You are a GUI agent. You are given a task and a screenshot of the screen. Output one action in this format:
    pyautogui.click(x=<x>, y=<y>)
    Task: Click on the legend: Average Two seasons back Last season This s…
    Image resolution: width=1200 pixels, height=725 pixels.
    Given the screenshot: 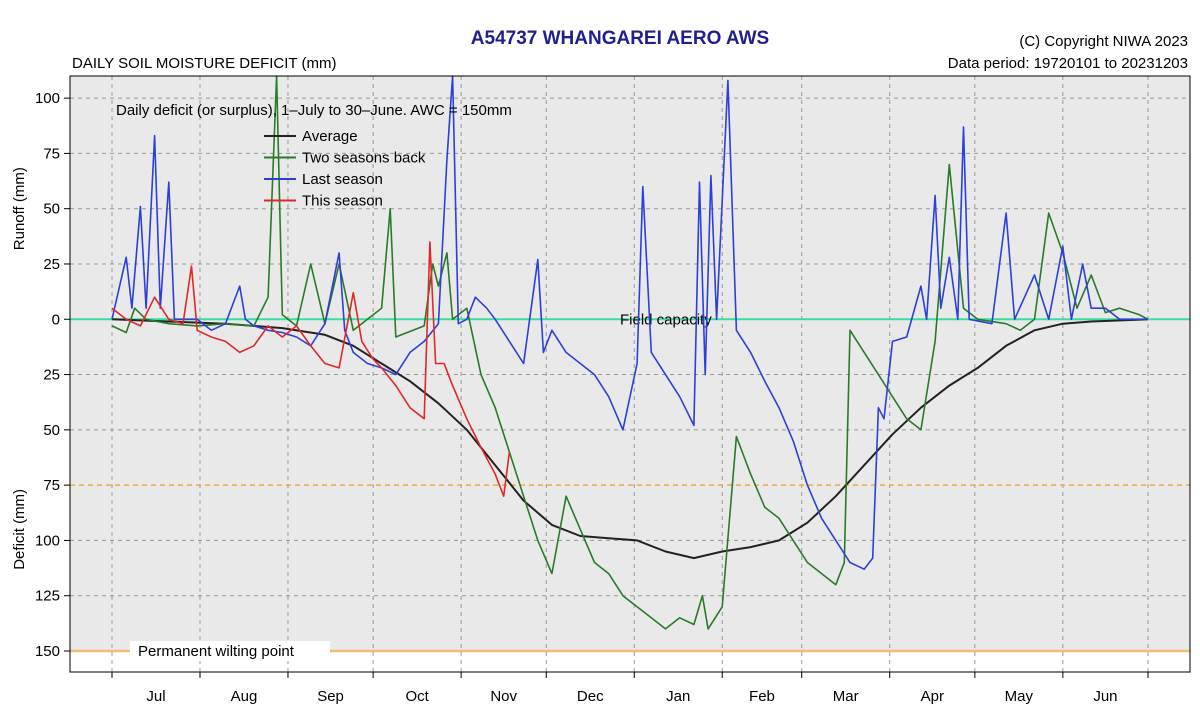 What is the action you would take?
    pyautogui.click(x=345, y=169)
    